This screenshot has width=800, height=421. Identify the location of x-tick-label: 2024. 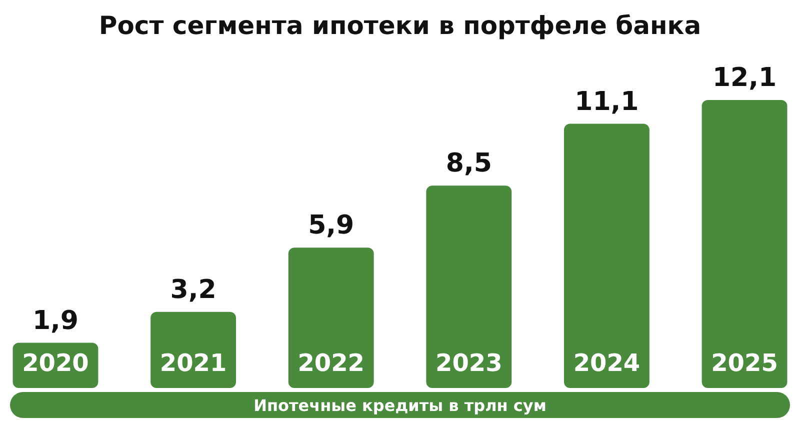
(606, 363).